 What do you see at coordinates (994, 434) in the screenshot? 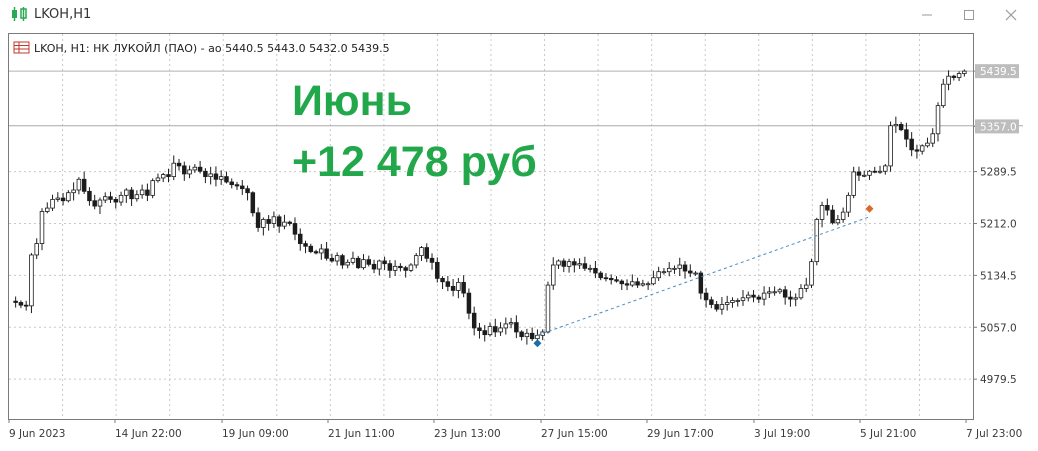
I see `x-tick-label: 7 Jul 23:00` at bounding box center [994, 434].